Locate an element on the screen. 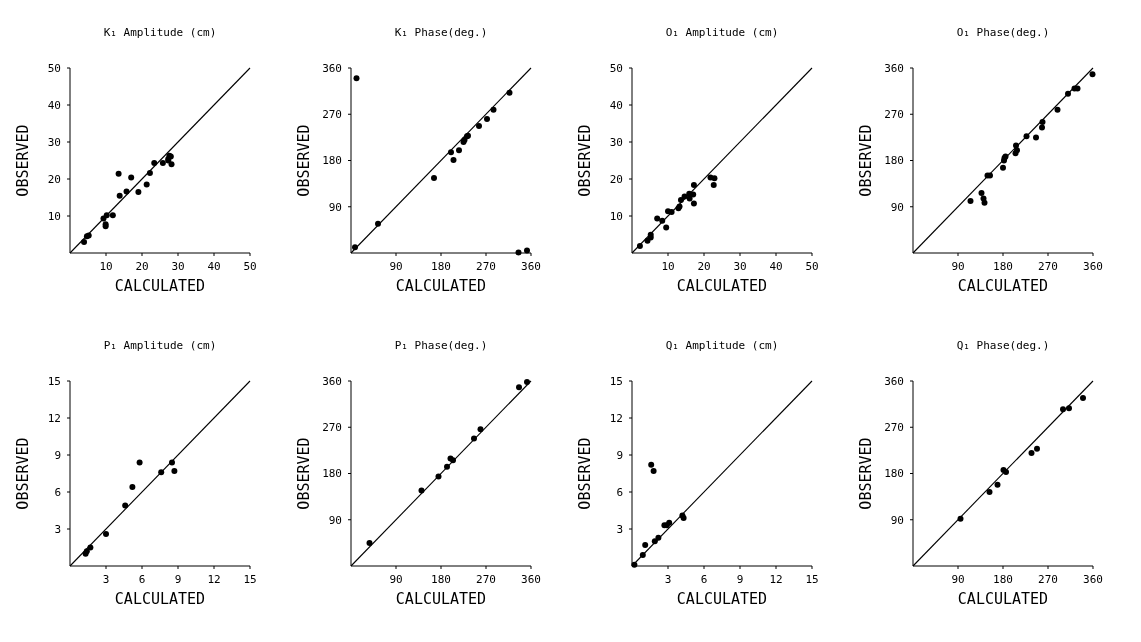 Image resolution: width=1141 pixels, height=642 pixels. chart-title: O₁ Phase(deg.) is located at coordinates (1003, 32).